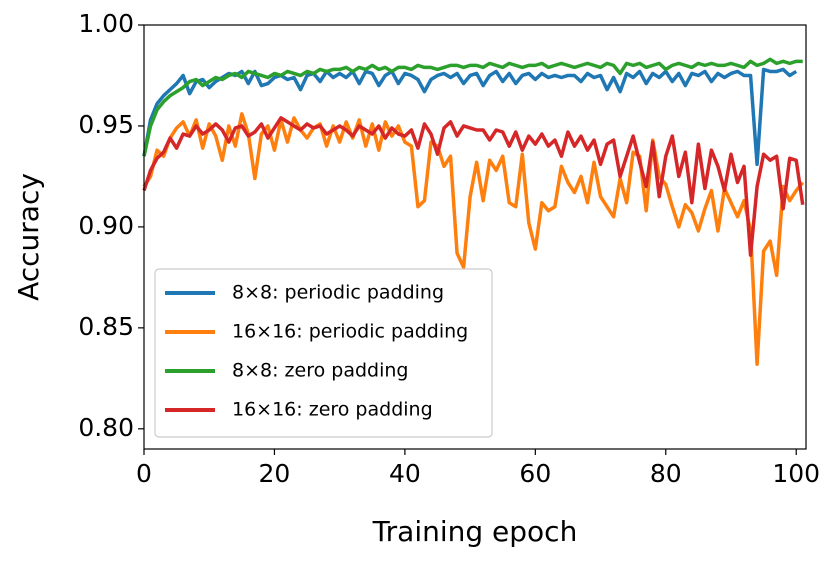 This screenshot has width=832, height=564. What do you see at coordinates (106, 23) in the screenshot?
I see `y-tick-label: 1.00` at bounding box center [106, 23].